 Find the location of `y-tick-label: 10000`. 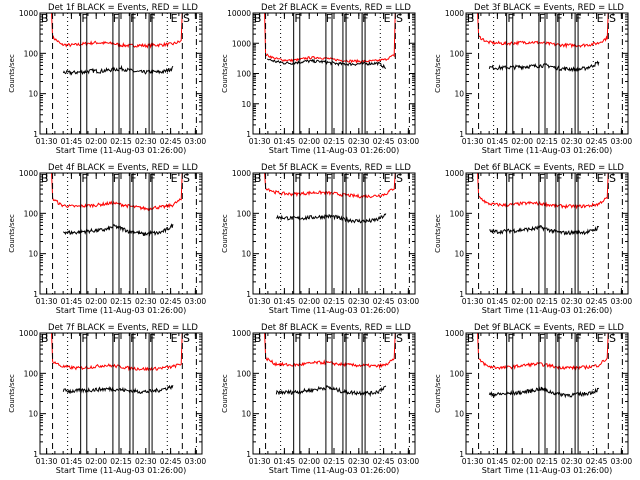

y-tick-label: 10000 is located at coordinates (239, 13).